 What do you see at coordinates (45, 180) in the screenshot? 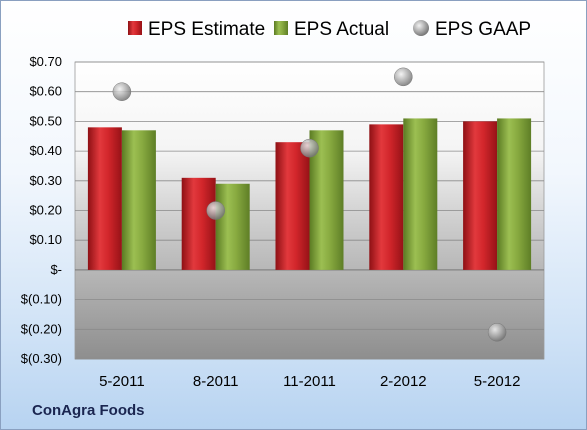
I see `y-tick-label: $0.30` at bounding box center [45, 180].